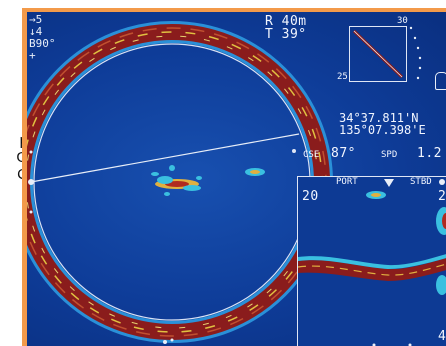 Image resolution: width=446 pixels, height=346 pixels. Describe the element at coordinates (415, 53) in the screenshot. I see `tilt-scale-dots` at that location.